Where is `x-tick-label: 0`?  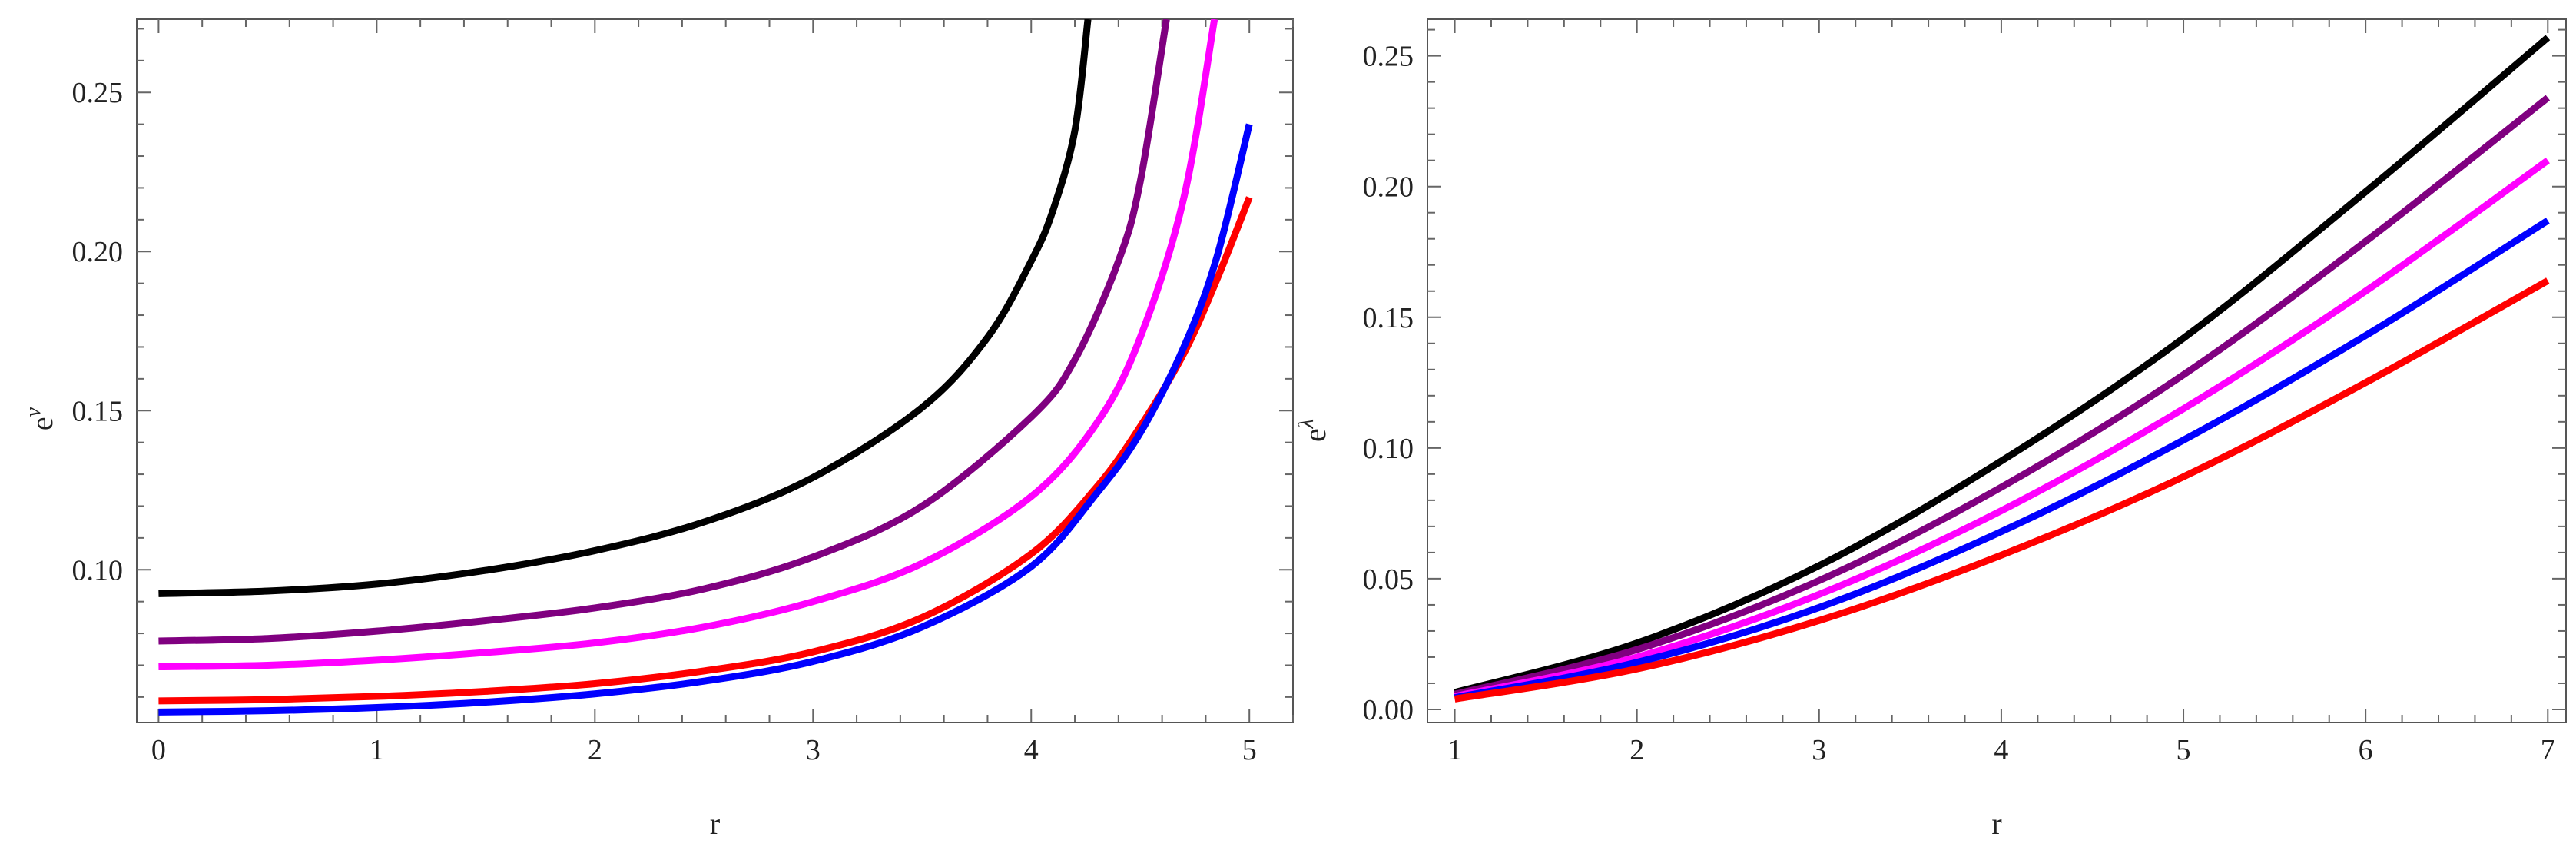
x-tick-label: 0 is located at coordinates (158, 750).